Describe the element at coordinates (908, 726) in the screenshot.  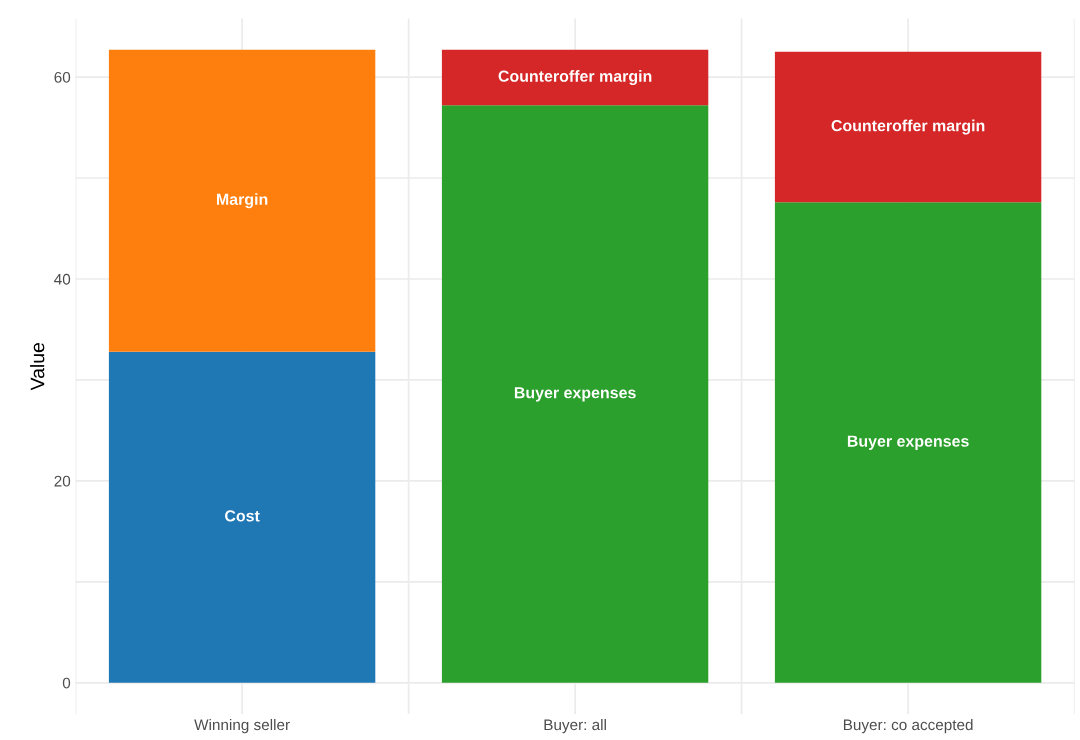
I see `x-tick-label: Buyer: co accepted` at that location.